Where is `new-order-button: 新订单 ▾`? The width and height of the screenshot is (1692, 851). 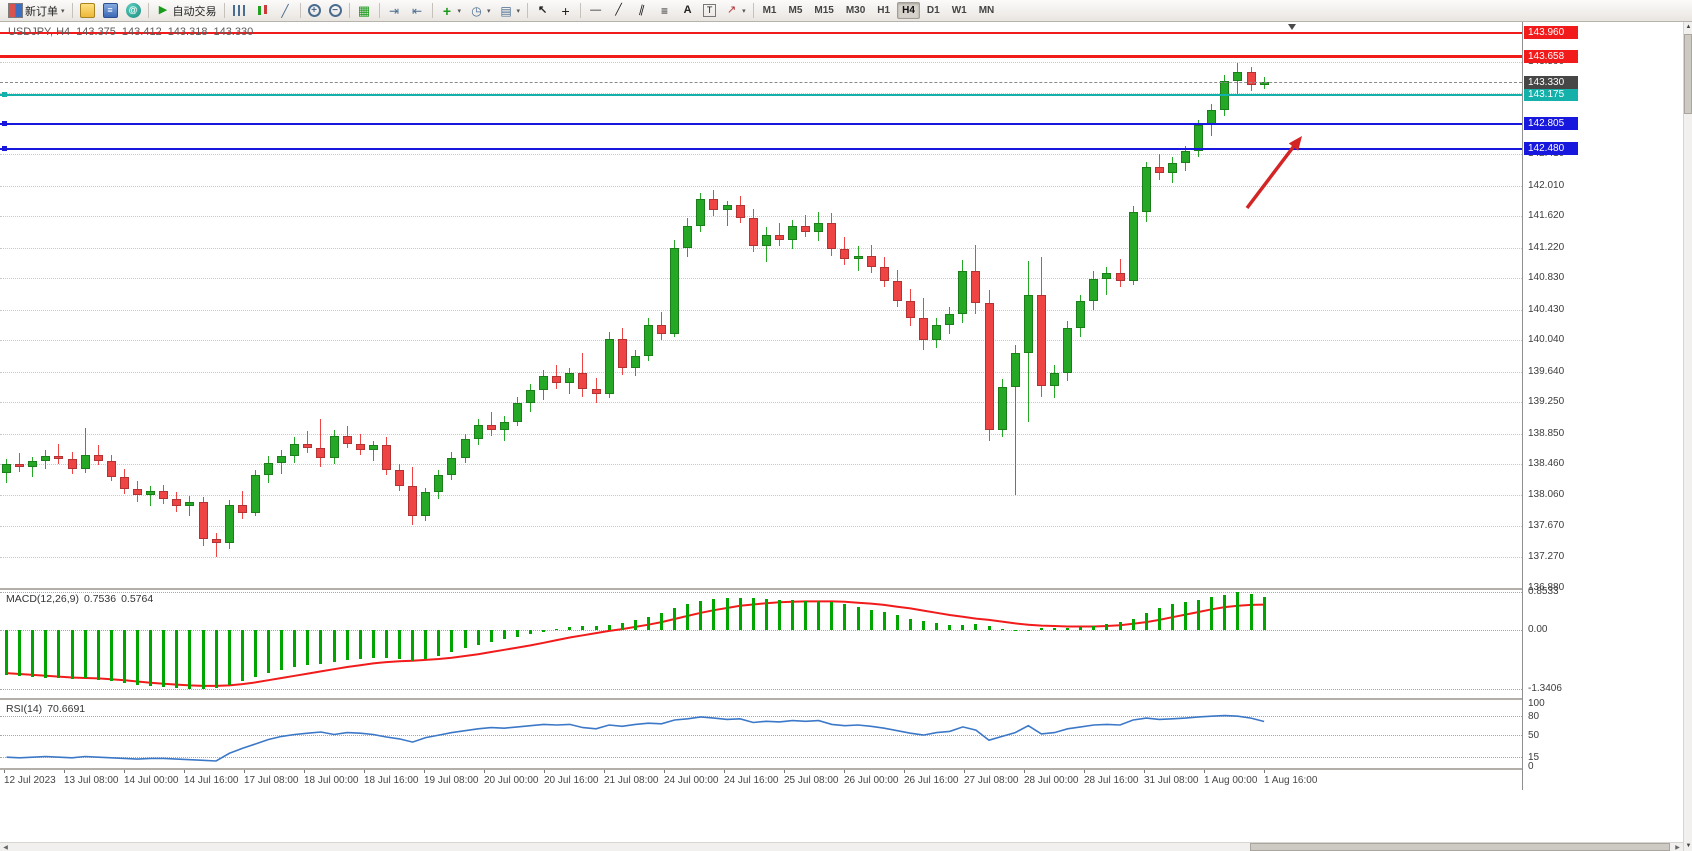 new-order-button: 新订单 ▾ is located at coordinates (36, 10).